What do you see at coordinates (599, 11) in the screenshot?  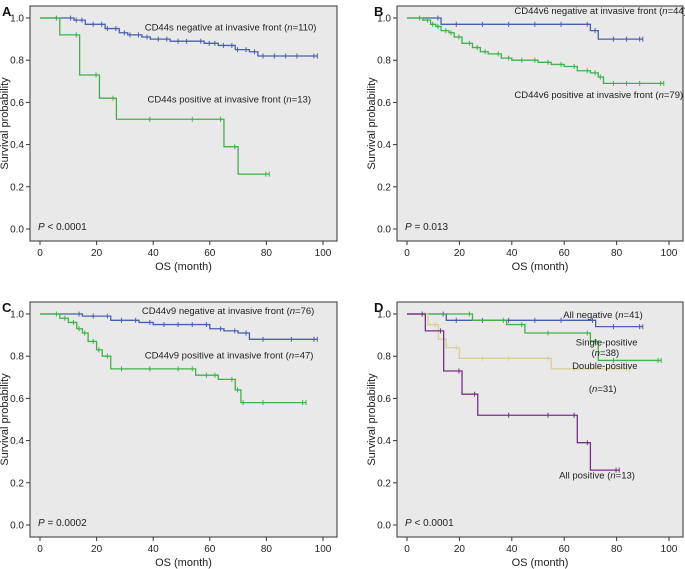 I see `series-annotation: CD44v6 negative at invasive front (n=44)` at bounding box center [599, 11].